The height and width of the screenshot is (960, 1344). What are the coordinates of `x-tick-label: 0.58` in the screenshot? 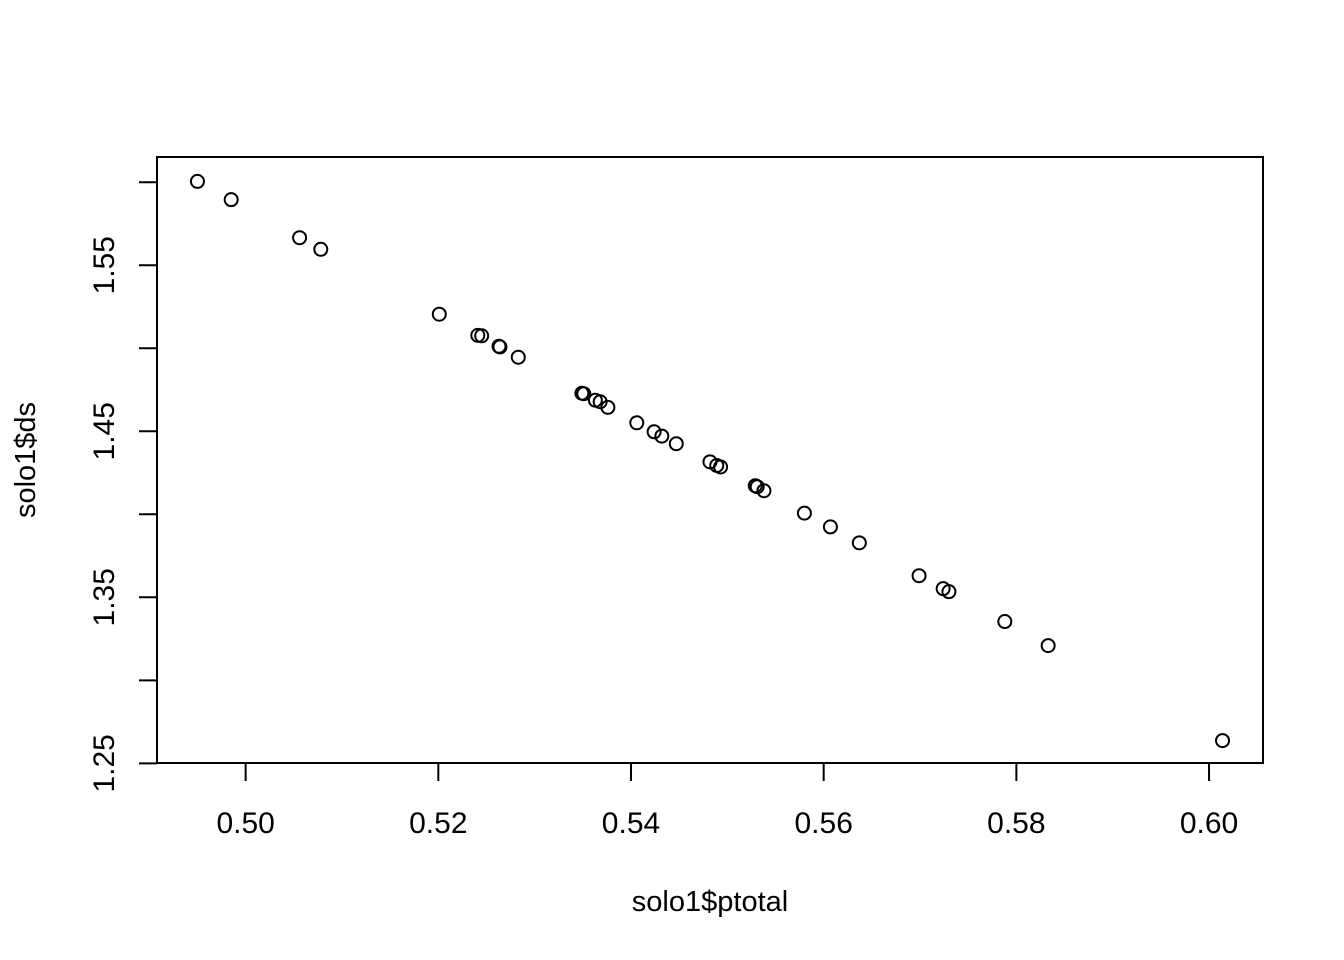 It's located at (1016, 823).